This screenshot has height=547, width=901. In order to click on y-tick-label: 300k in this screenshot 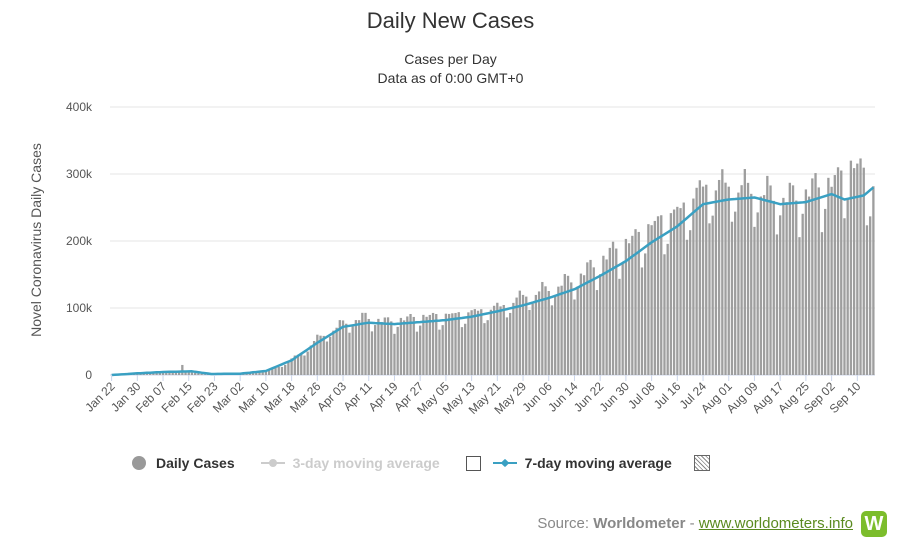, I will do `click(79, 174)`.